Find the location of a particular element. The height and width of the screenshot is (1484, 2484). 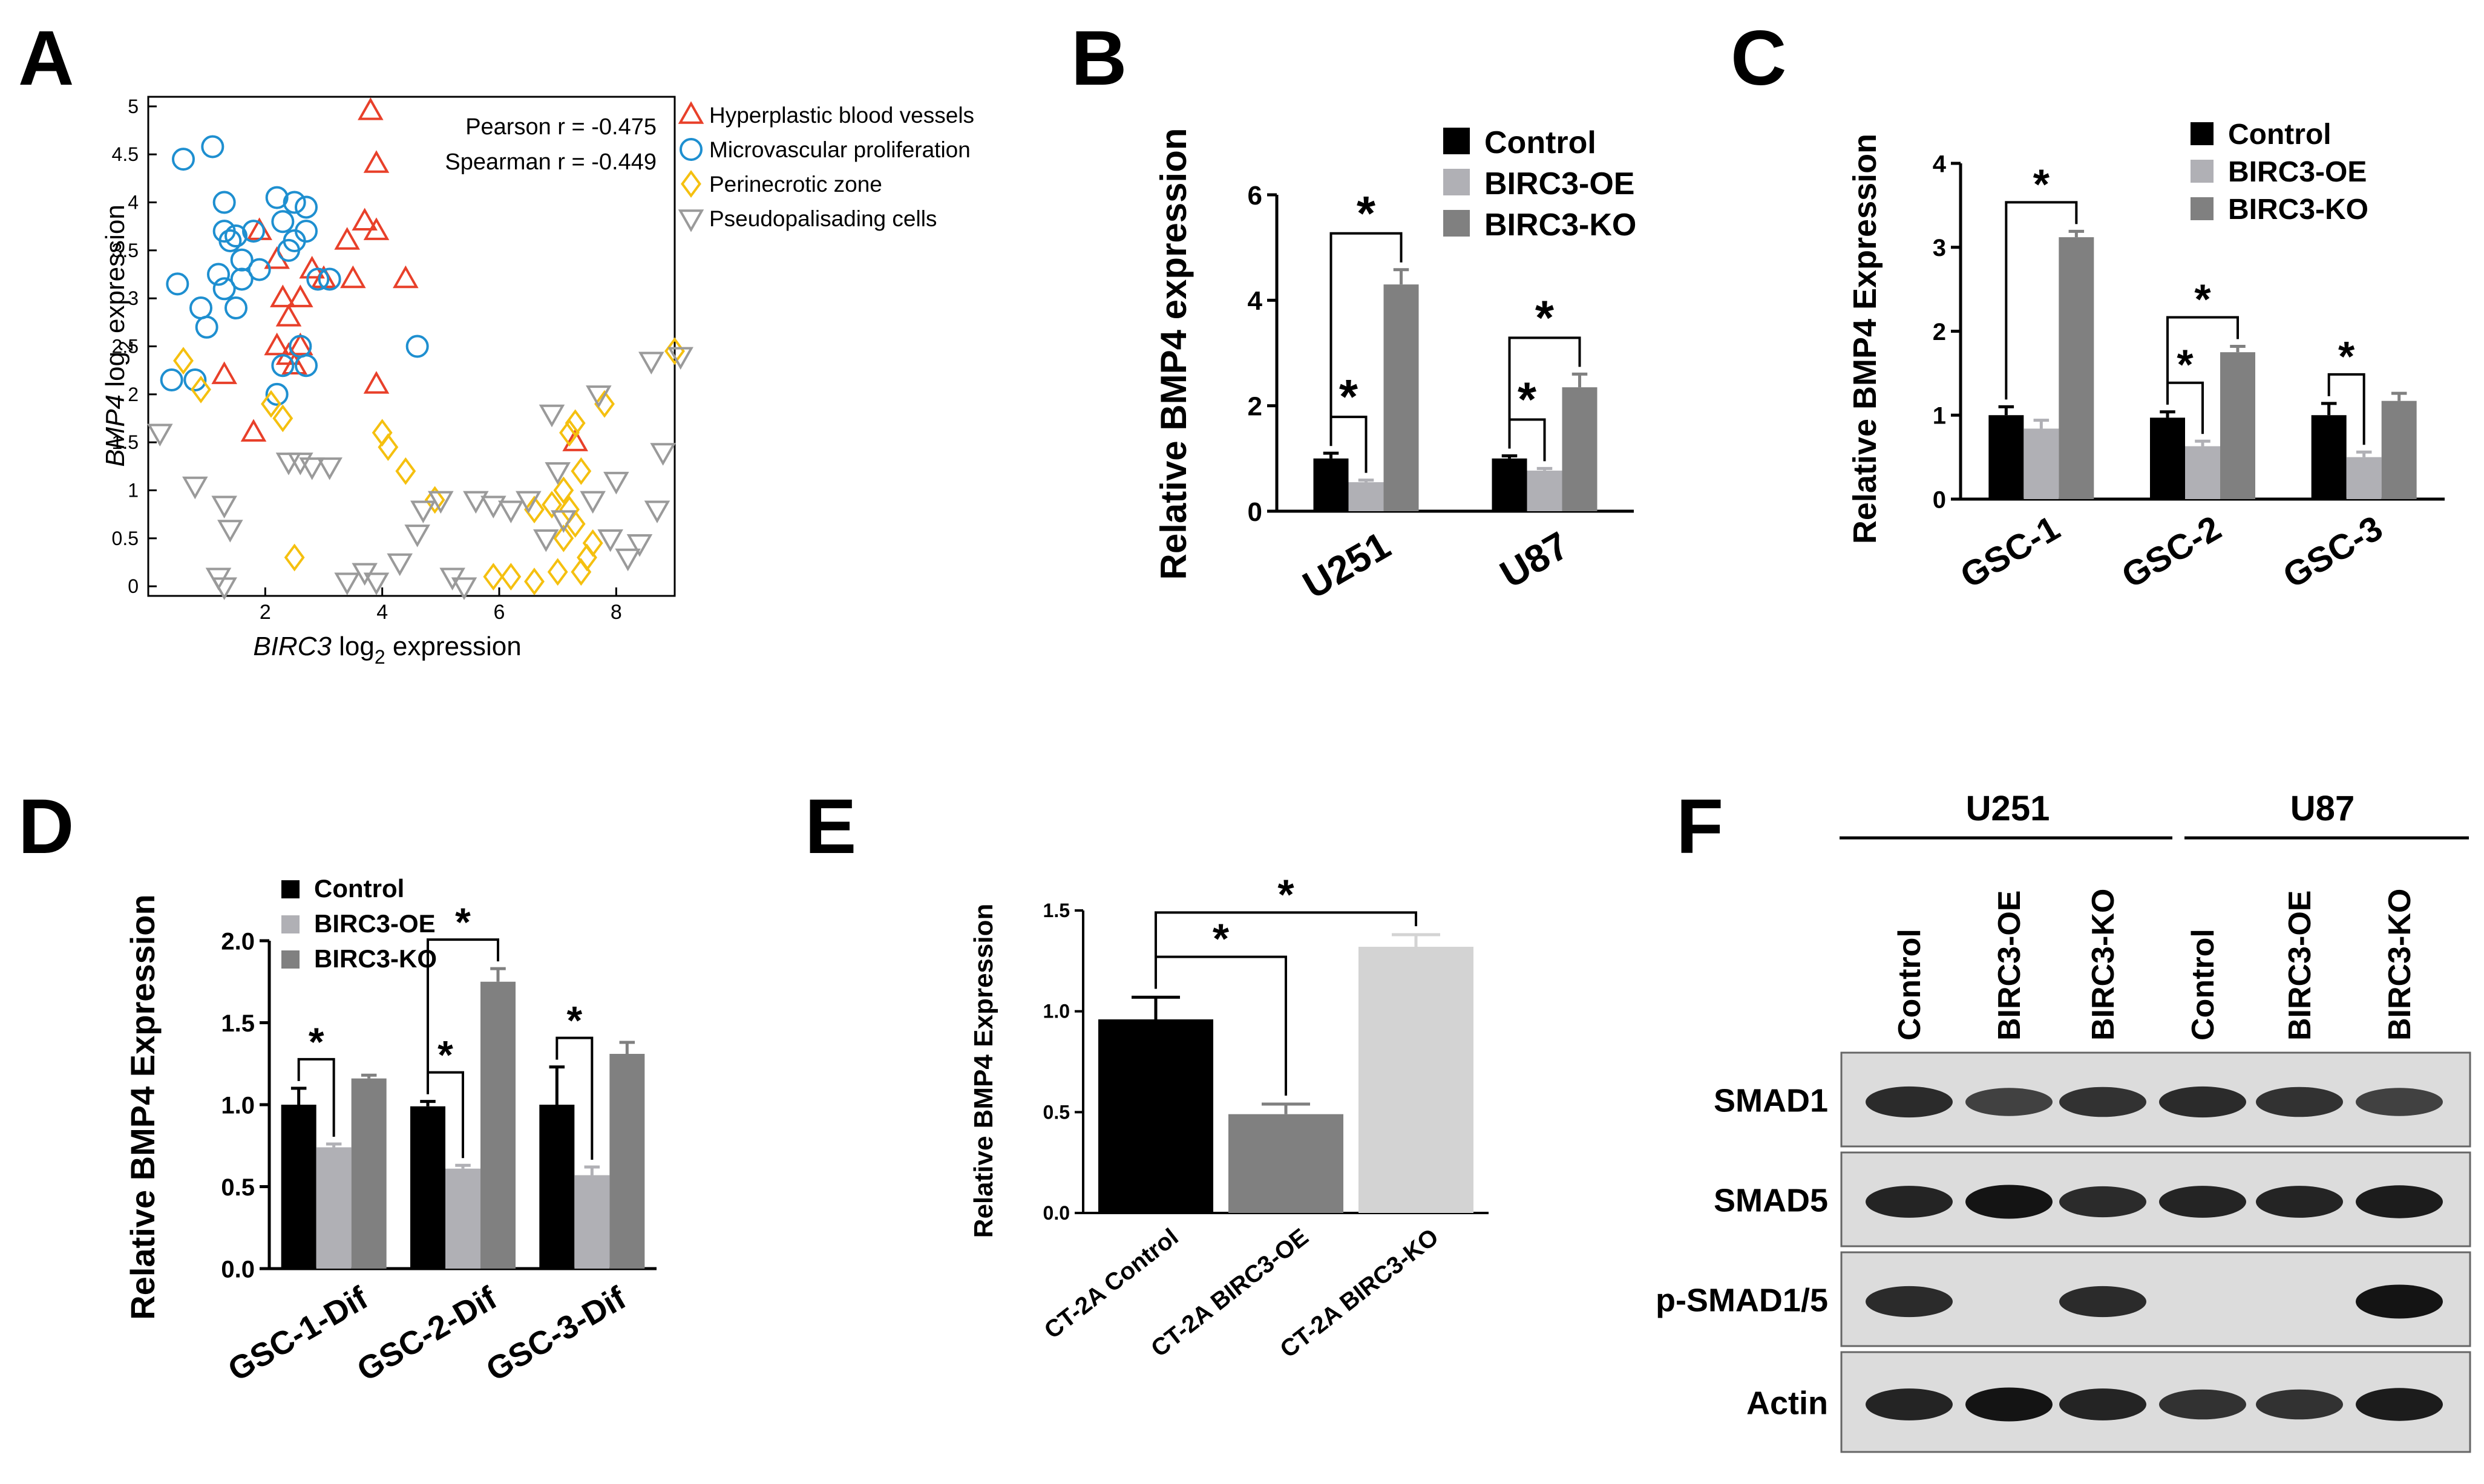

panel-b-y-tick-label: 4 is located at coordinates (1255, 301).